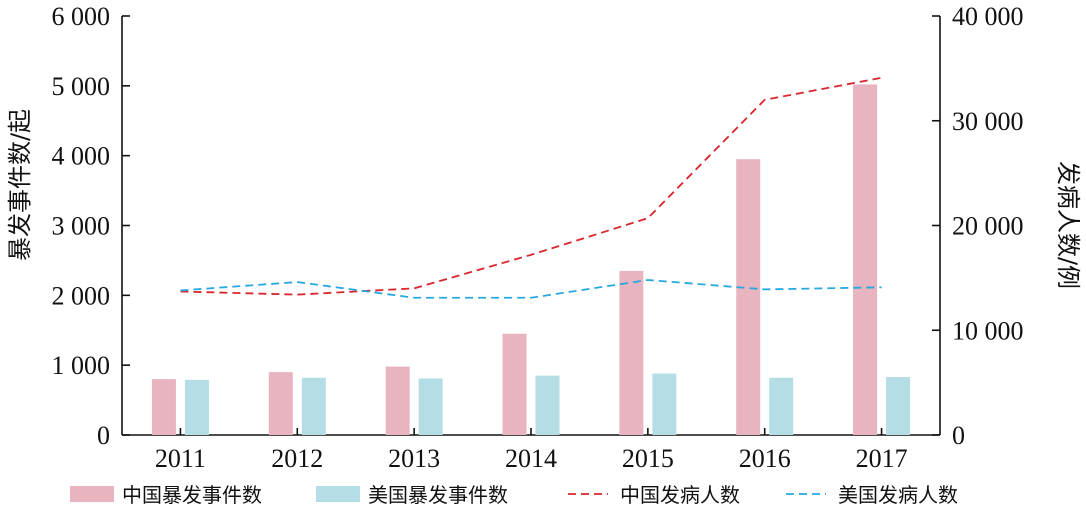 This screenshot has height=519, width=1086. I want to click on us-bar-2015, so click(664, 404).